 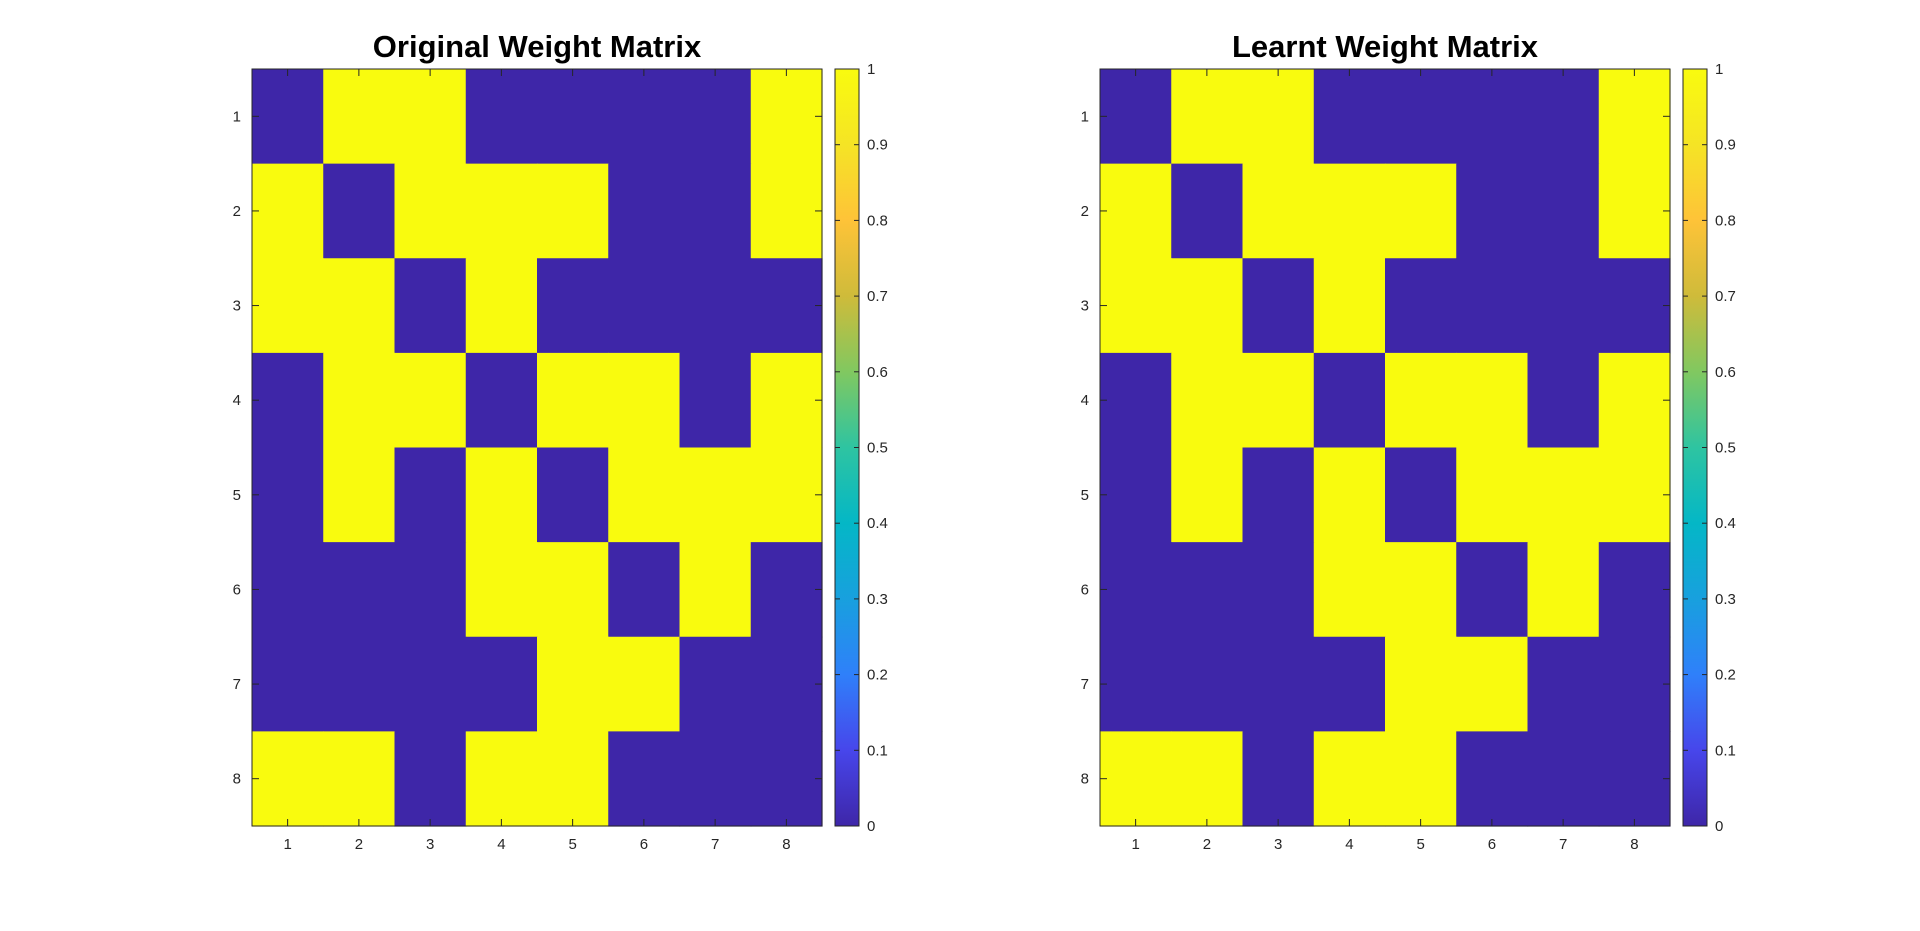 What do you see at coordinates (1725, 523) in the screenshot?
I see `colorbar-tick-label: 0.4` at bounding box center [1725, 523].